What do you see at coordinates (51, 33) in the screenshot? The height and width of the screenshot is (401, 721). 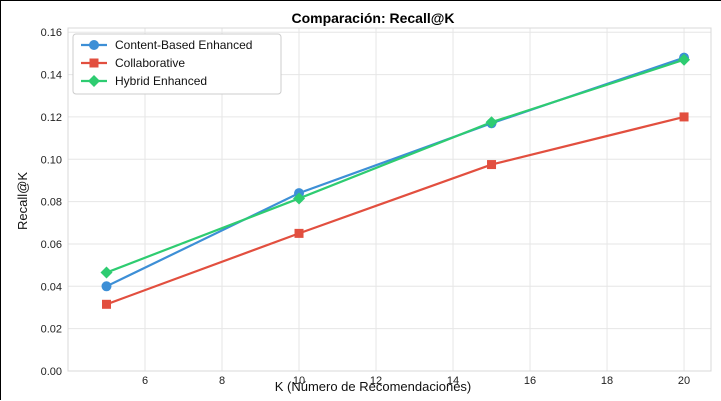 I see `y-tick-label: 0.16` at bounding box center [51, 33].